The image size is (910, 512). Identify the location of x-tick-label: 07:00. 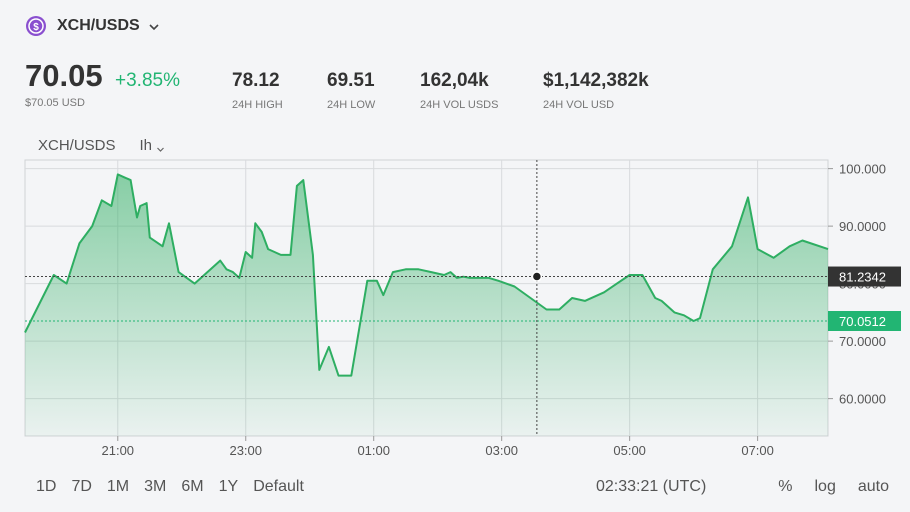
(757, 450).